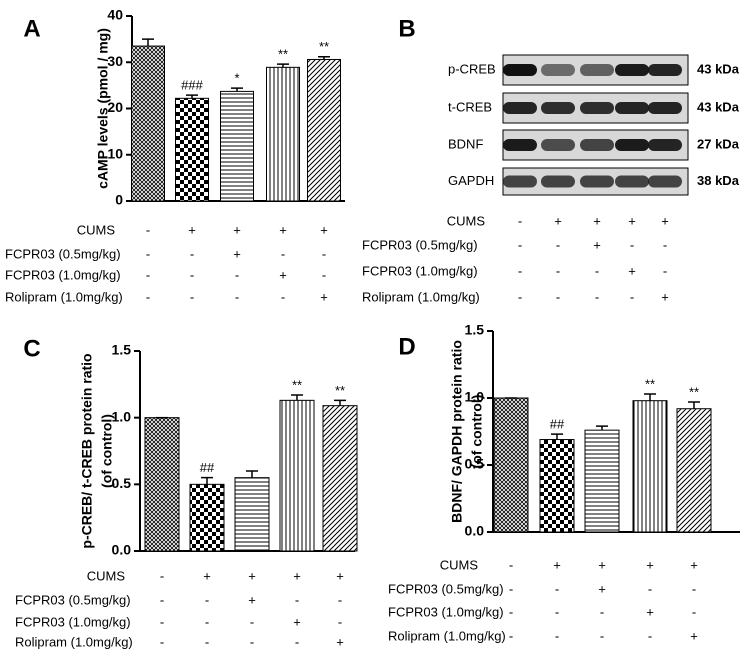 This screenshot has height=657, width=752. I want to click on y-axis-label: BDNF/ GAPDH protein ratio, so click(457, 431).